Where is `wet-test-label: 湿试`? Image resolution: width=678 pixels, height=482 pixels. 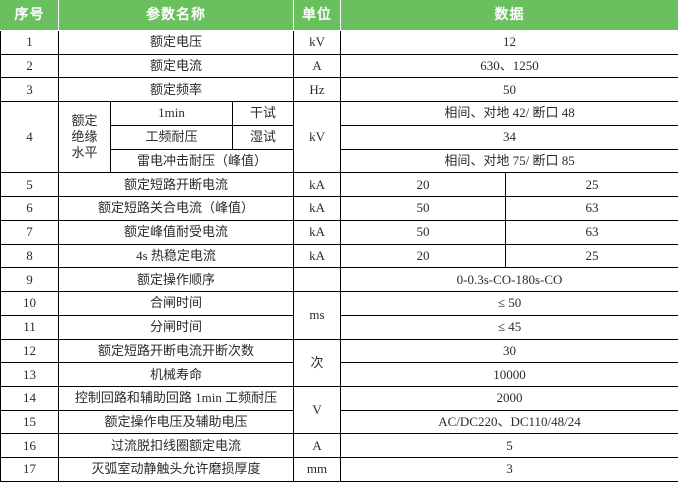
wet-test-label: 湿试 is located at coordinates (263, 137).